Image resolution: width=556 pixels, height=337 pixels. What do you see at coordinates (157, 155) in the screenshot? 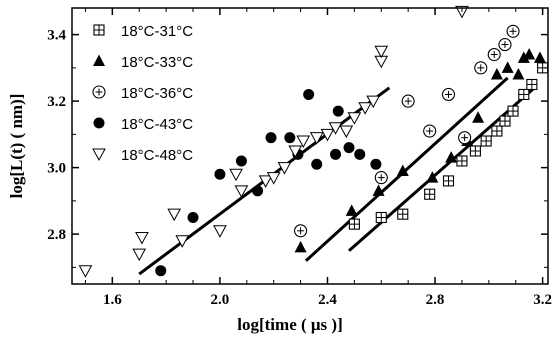
I see `legend-label: 18°C-48°C` at bounding box center [157, 155].